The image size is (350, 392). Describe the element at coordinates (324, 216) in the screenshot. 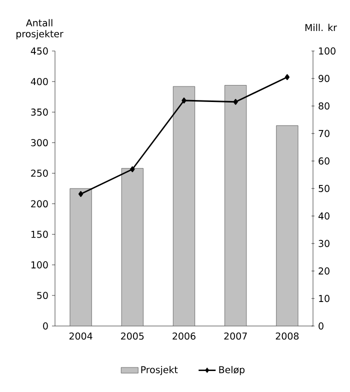

I see `y2-tick-label: 40` at that location.